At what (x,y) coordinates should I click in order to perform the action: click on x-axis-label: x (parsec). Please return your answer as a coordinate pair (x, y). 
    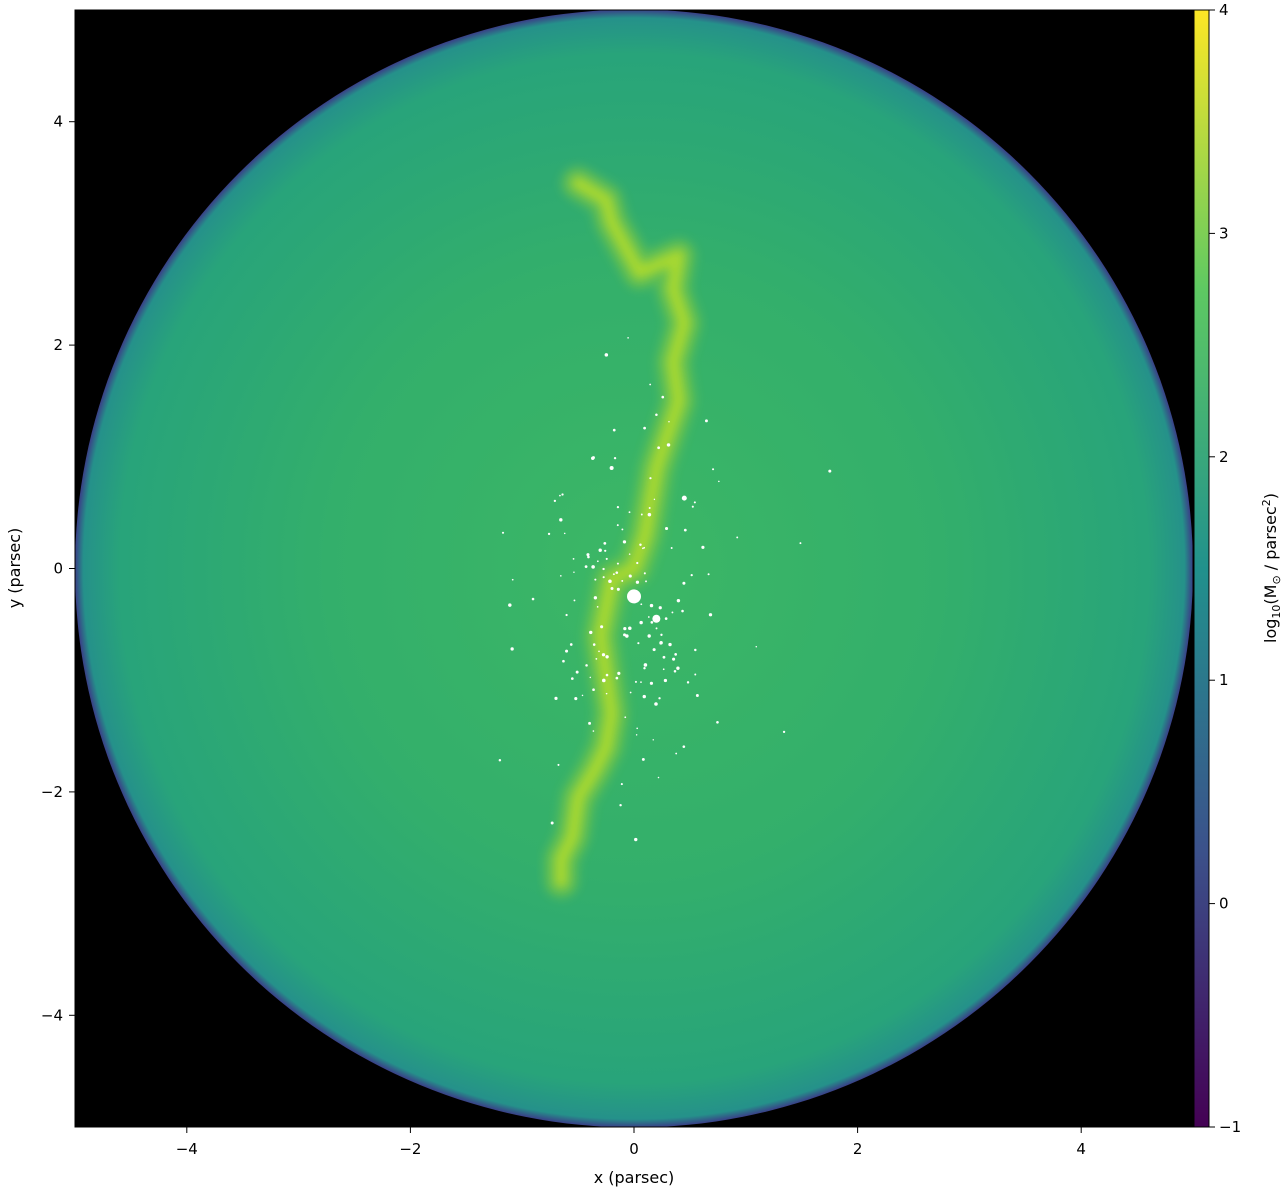
    Looking at the image, I should click on (634, 1177).